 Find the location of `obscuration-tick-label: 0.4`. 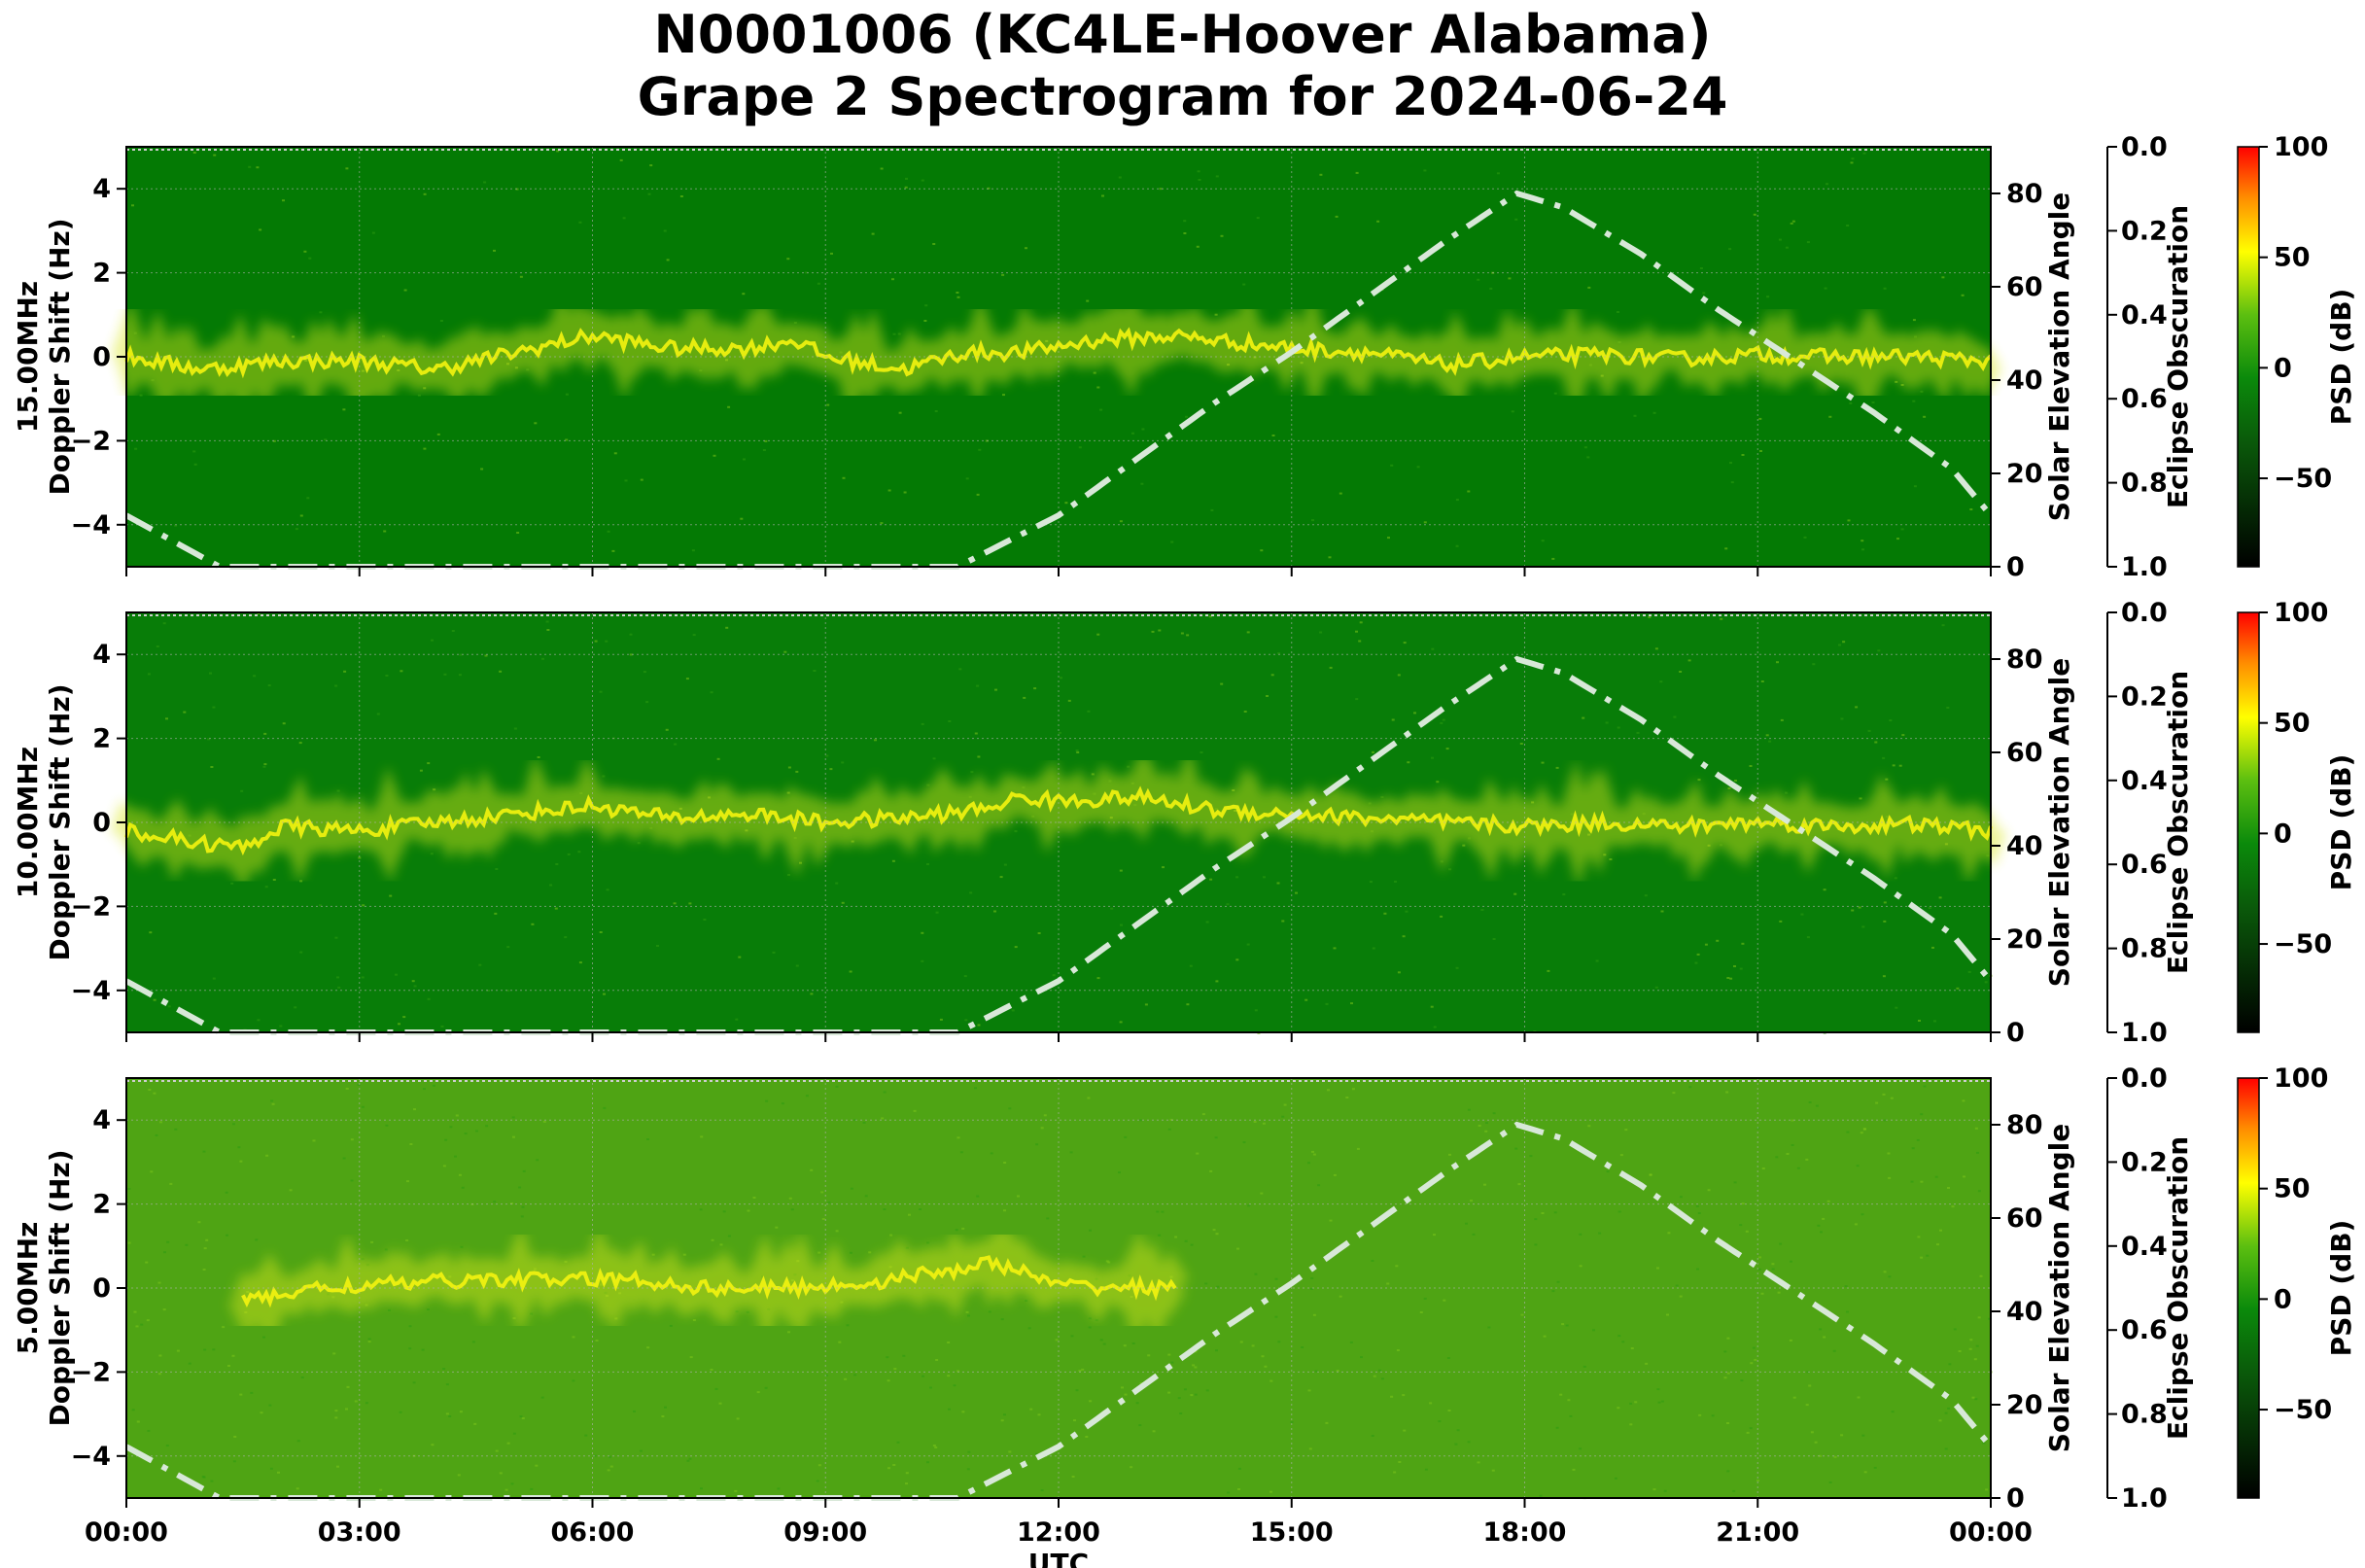

obscuration-tick-label: 0.4 is located at coordinates (2144, 1247).